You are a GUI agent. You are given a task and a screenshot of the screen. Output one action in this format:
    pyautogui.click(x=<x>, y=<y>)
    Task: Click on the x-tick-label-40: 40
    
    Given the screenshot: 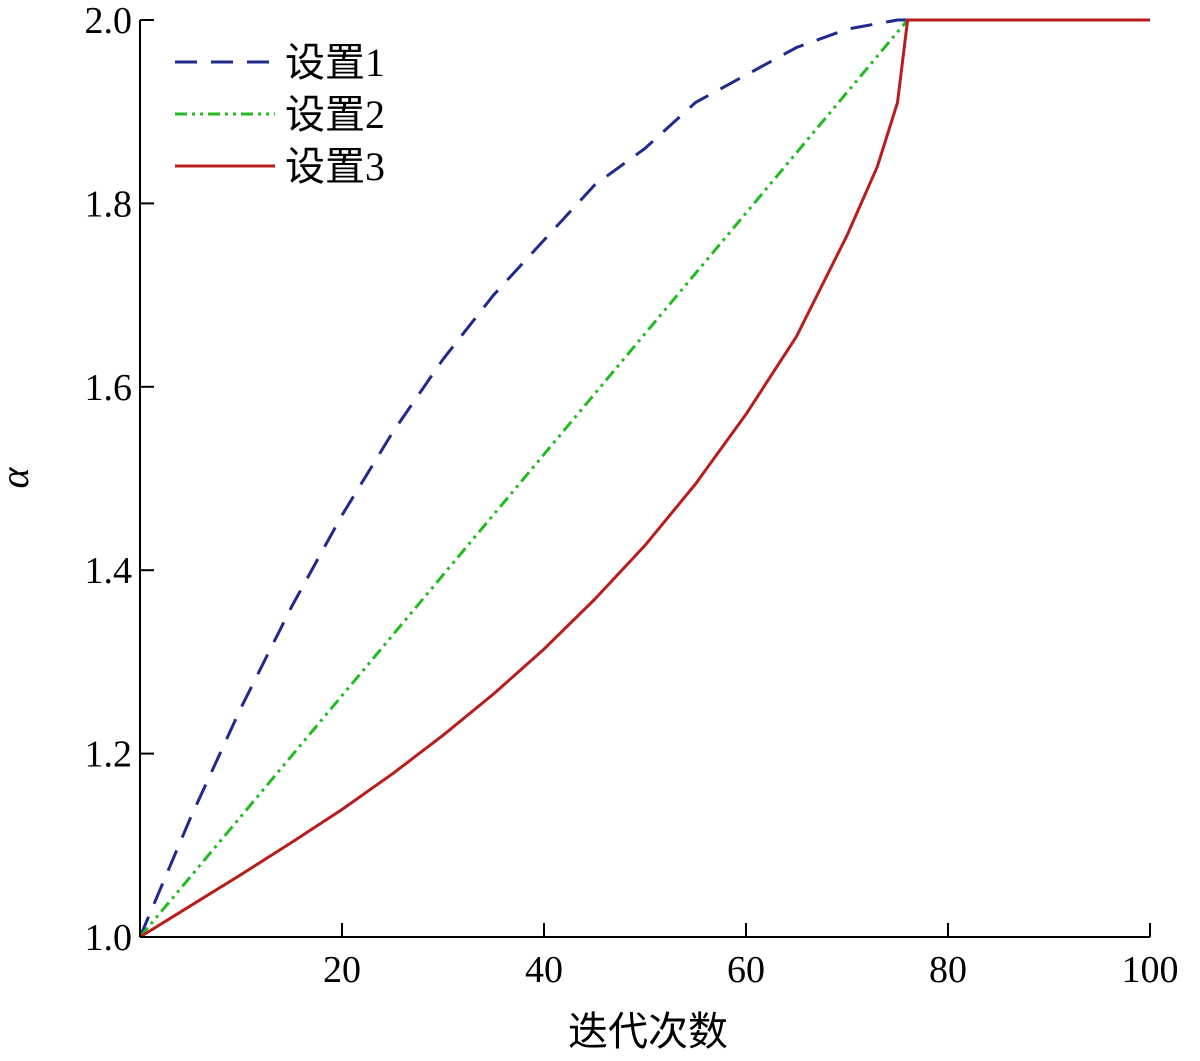 What is the action you would take?
    pyautogui.click(x=544, y=970)
    